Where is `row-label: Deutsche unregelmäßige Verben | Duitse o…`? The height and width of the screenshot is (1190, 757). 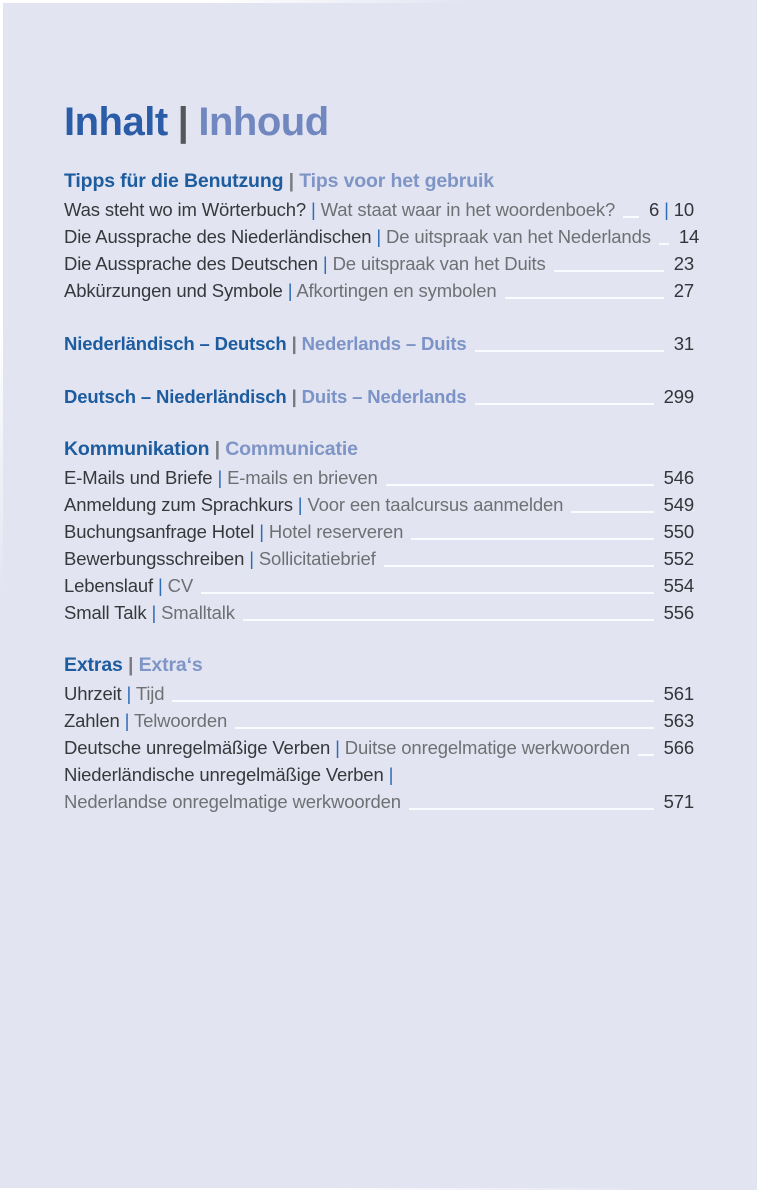 row-label: Deutsche unregelmäßige Verben | Duitse o… is located at coordinates (347, 747).